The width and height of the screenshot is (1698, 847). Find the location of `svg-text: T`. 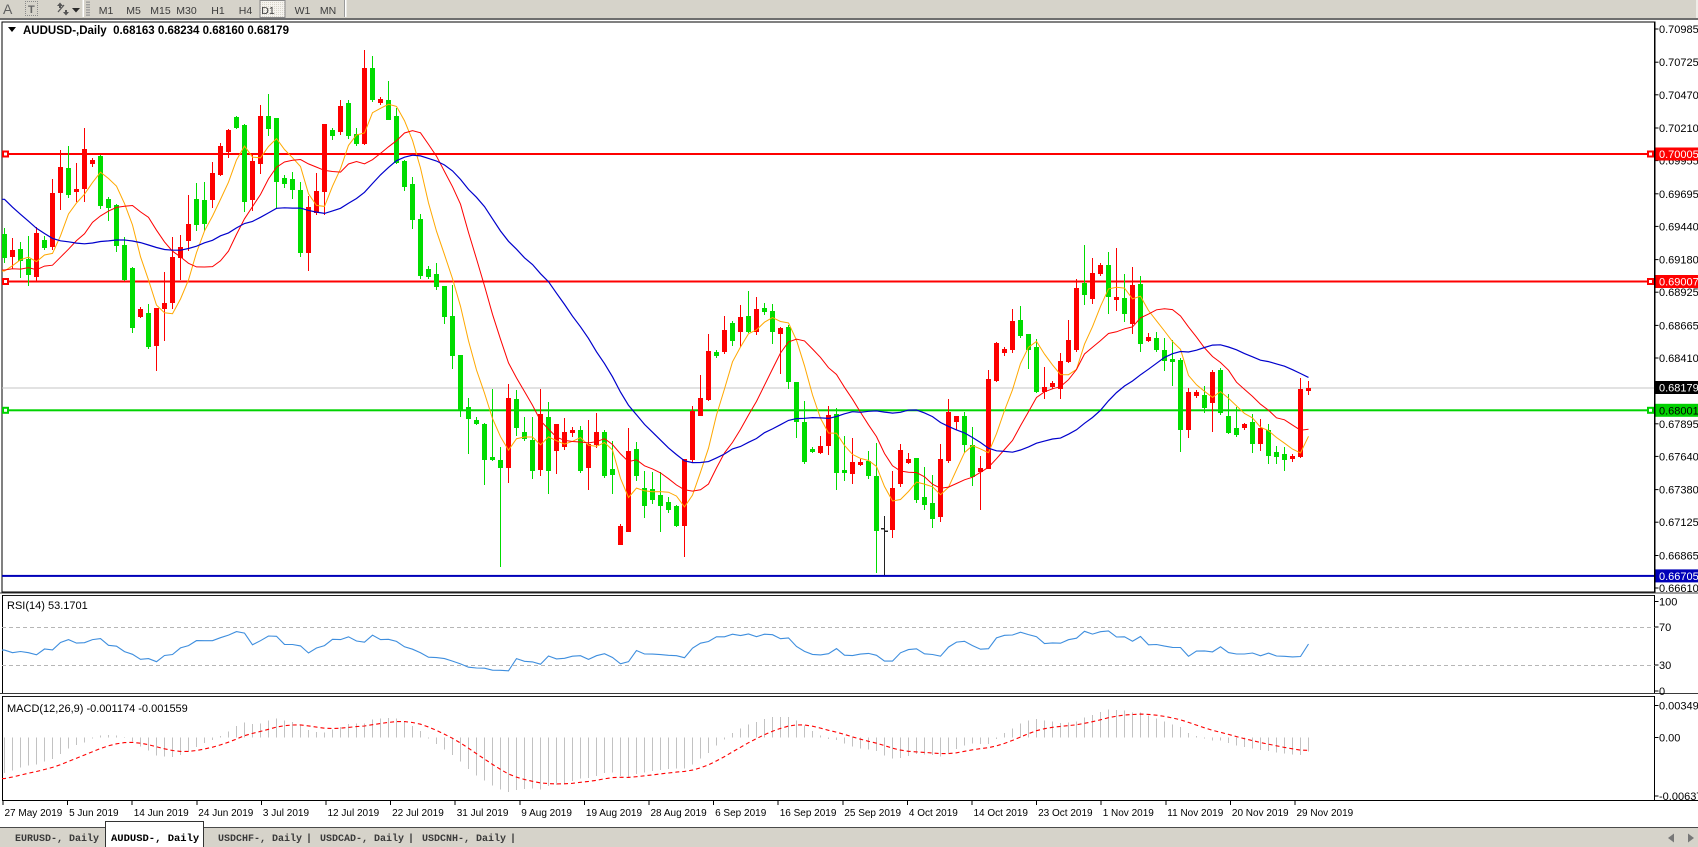

svg-text: T is located at coordinates (31, 10).